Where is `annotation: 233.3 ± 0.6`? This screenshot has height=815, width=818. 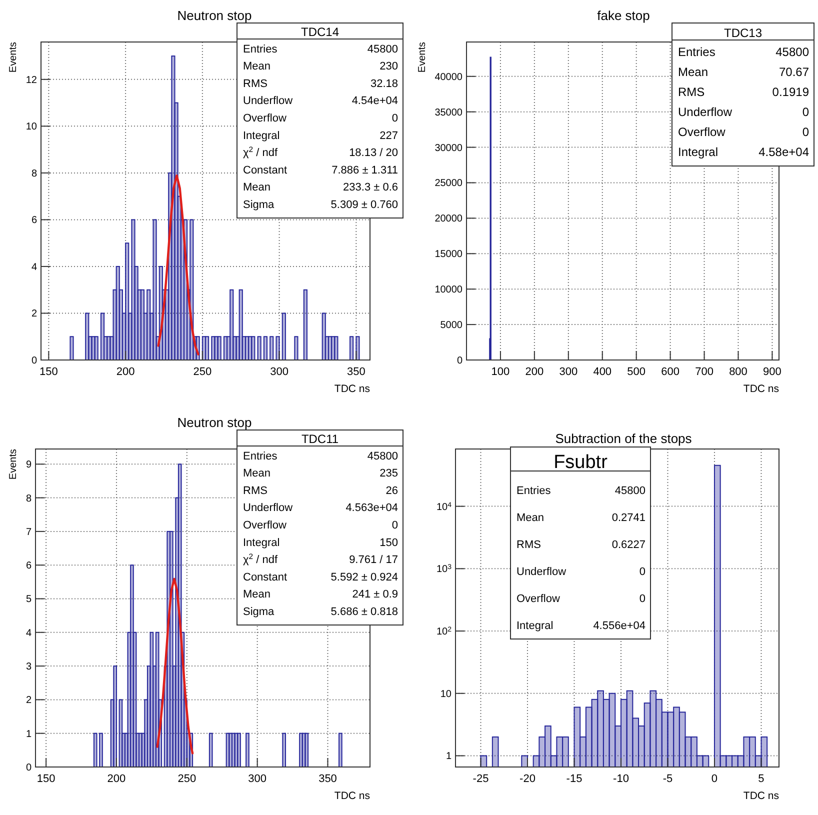
annotation: 233.3 ± 0.6 is located at coordinates (370, 188).